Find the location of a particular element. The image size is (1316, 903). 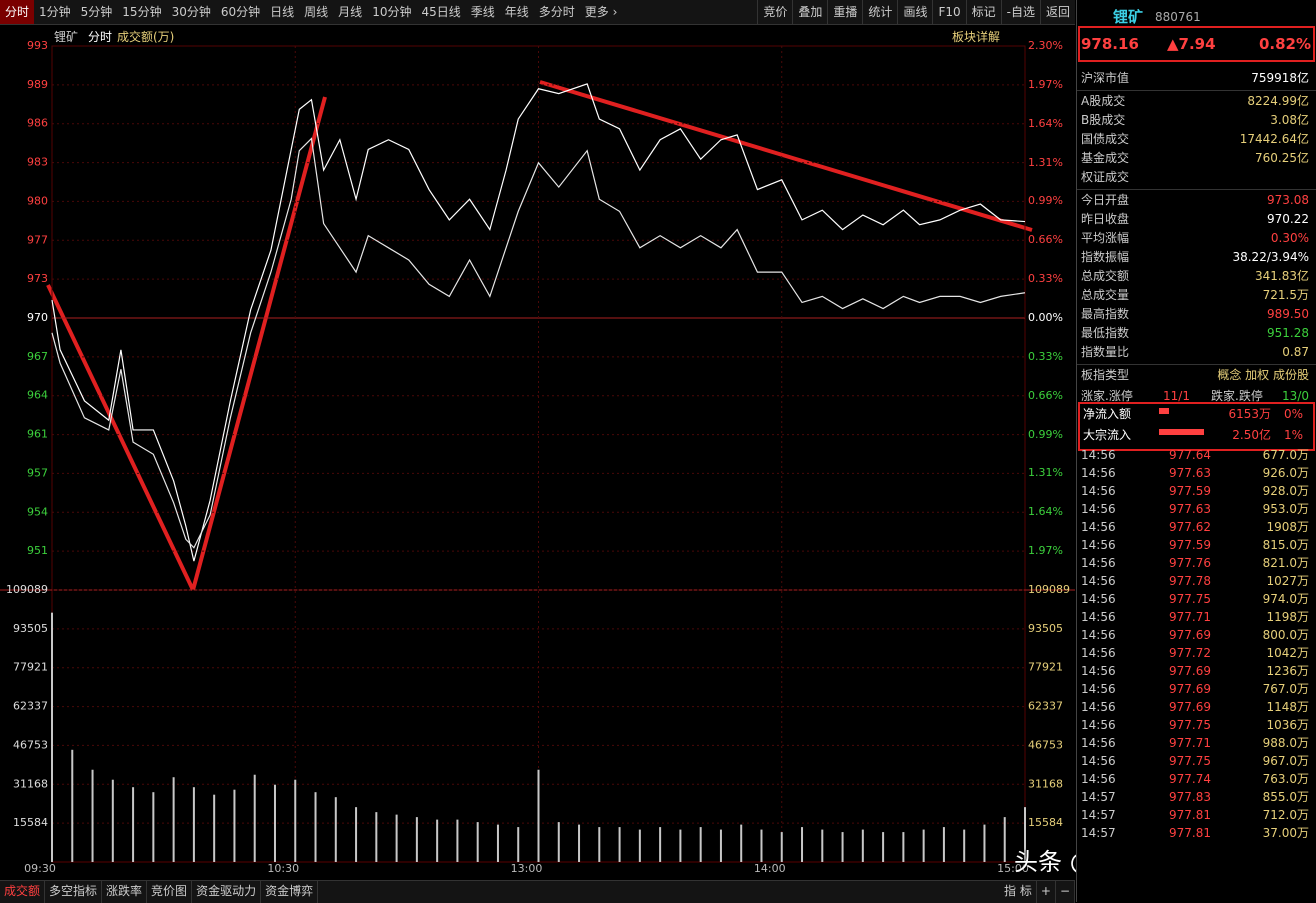

type-value: 概念 加权 成份股 is located at coordinates (1263, 375).